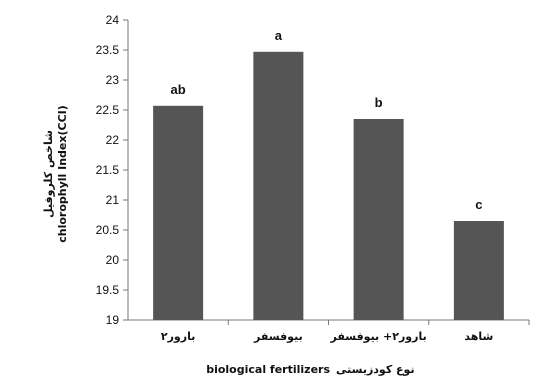 This screenshot has width=554, height=379. I want to click on y-tick-label: 20, so click(113, 260).